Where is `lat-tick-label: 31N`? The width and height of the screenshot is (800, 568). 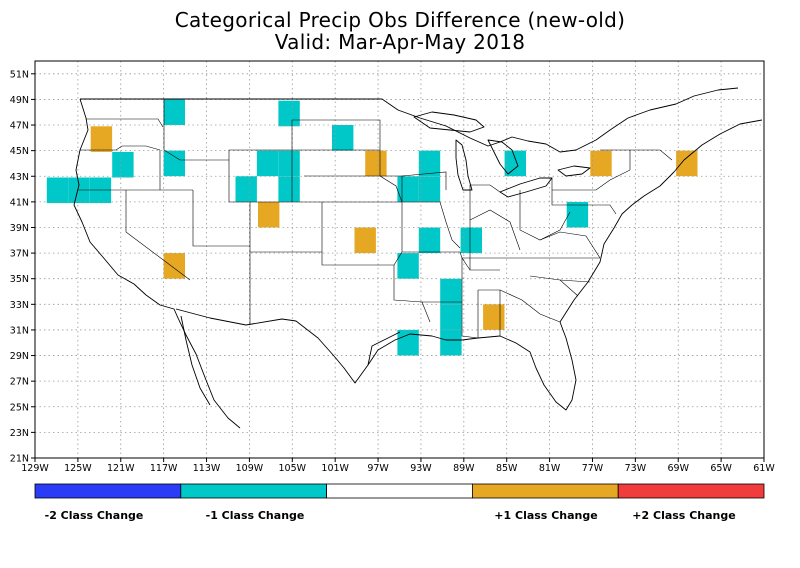 lat-tick-label: 31N is located at coordinates (19, 330).